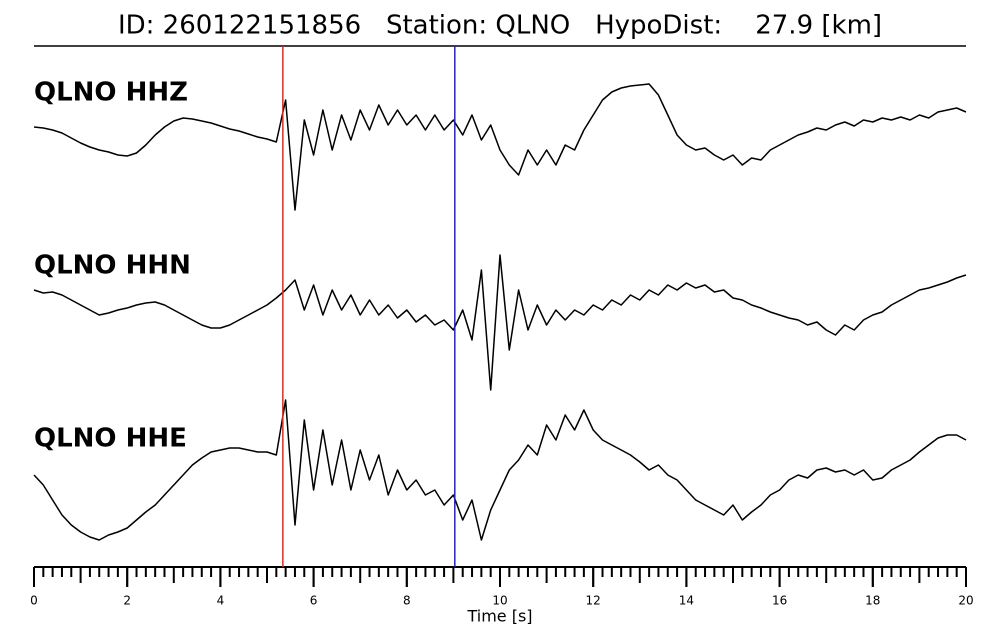  Describe the element at coordinates (112, 266) in the screenshot. I see `trace-label: QLNO HHN` at that location.